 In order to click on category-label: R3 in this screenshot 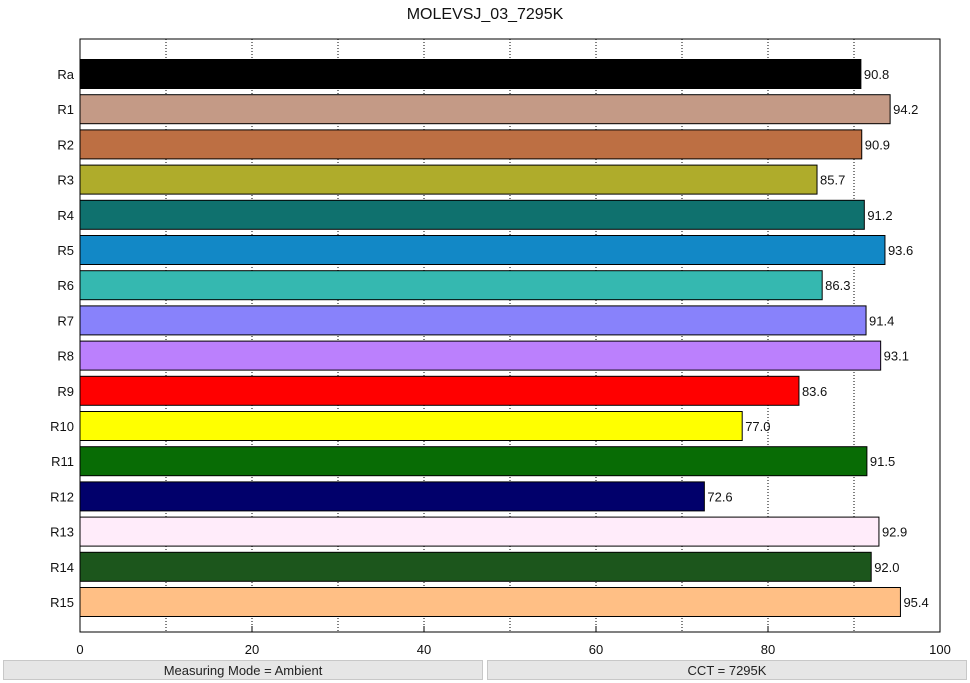, I will do `click(65, 180)`.